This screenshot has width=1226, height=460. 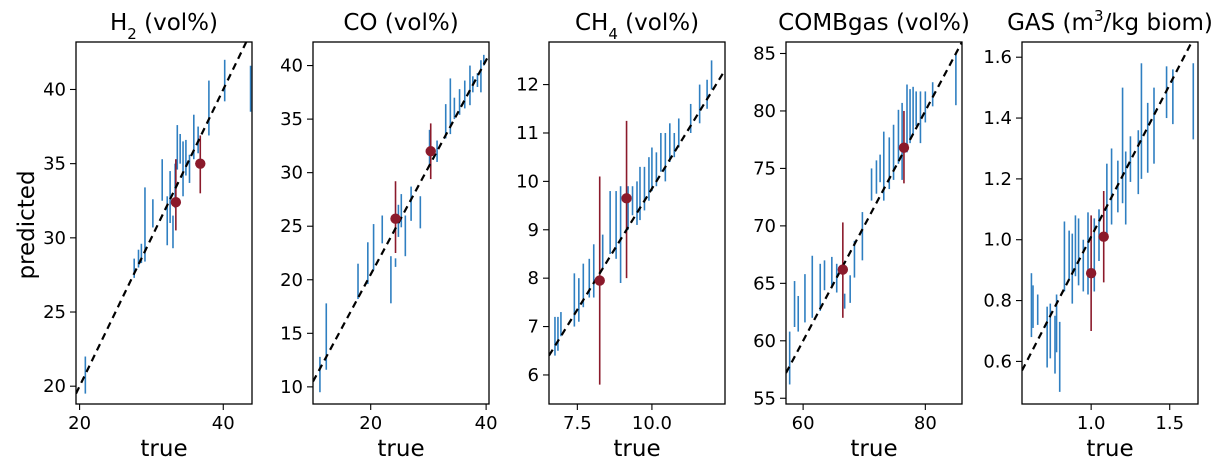 What do you see at coordinates (997, 179) in the screenshot?
I see `y-tick-label: 1.2` at bounding box center [997, 179].